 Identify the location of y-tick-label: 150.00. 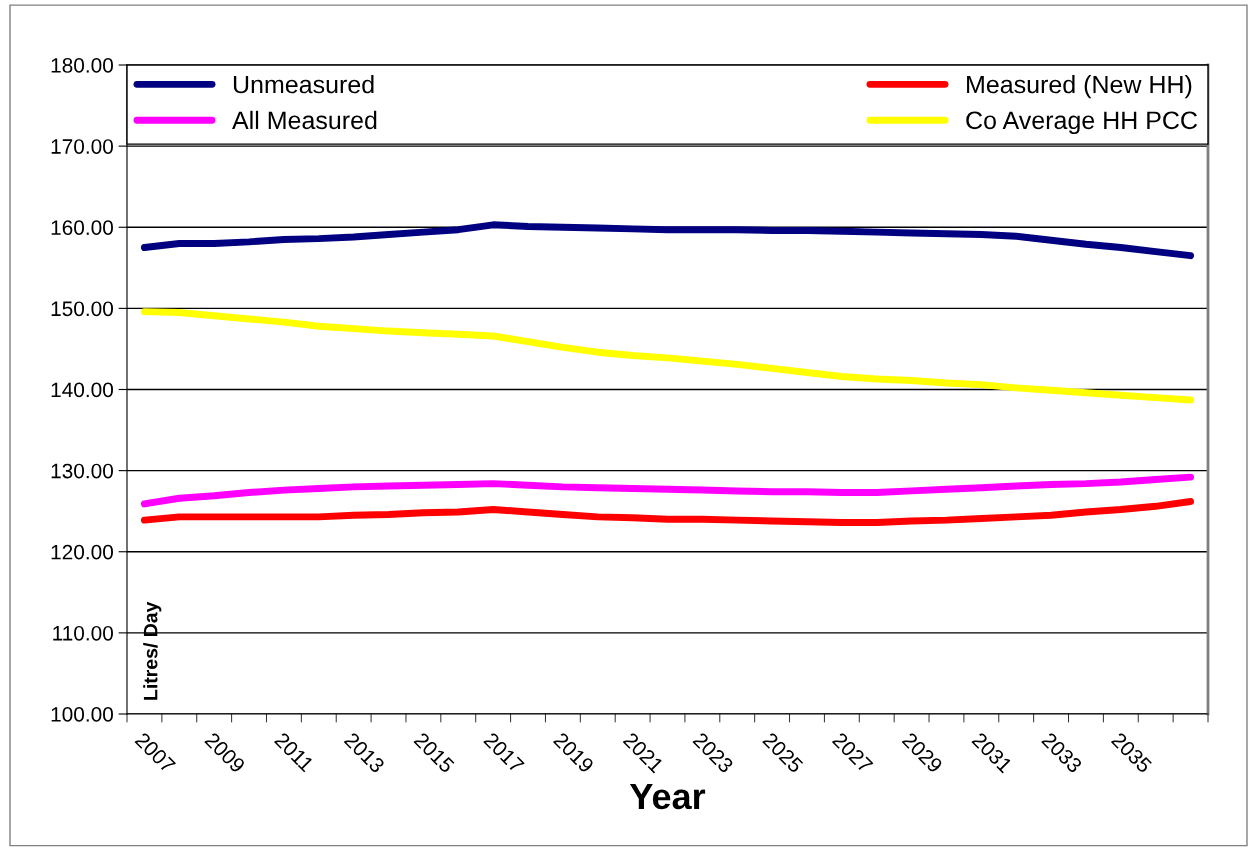
(82, 309).